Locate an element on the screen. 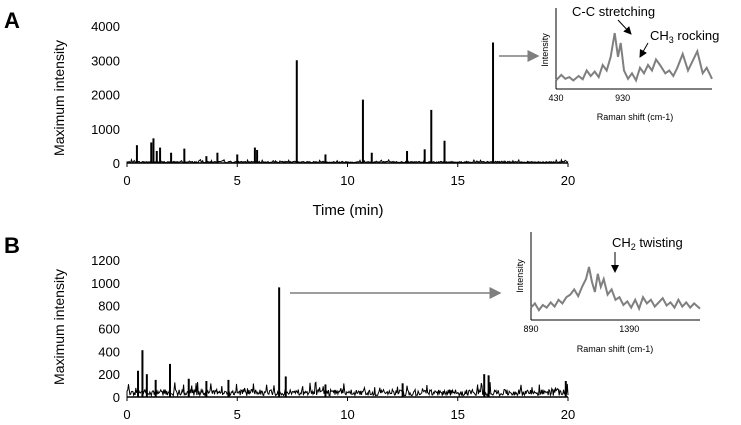 The width and height of the screenshot is (741, 425). panel-a-xtick-label: 5 is located at coordinates (237, 180).